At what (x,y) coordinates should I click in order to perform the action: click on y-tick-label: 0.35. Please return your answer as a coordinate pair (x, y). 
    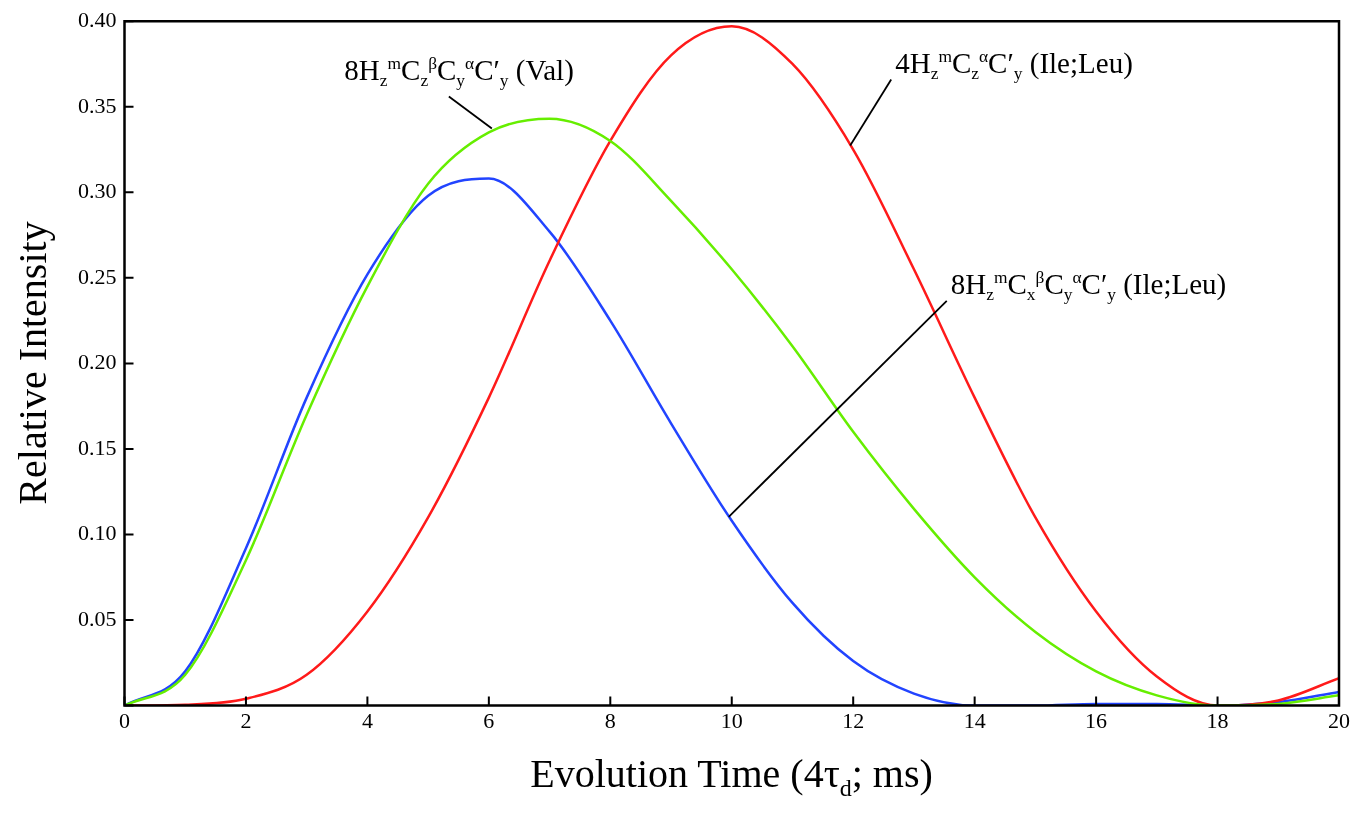
    Looking at the image, I should click on (97, 105).